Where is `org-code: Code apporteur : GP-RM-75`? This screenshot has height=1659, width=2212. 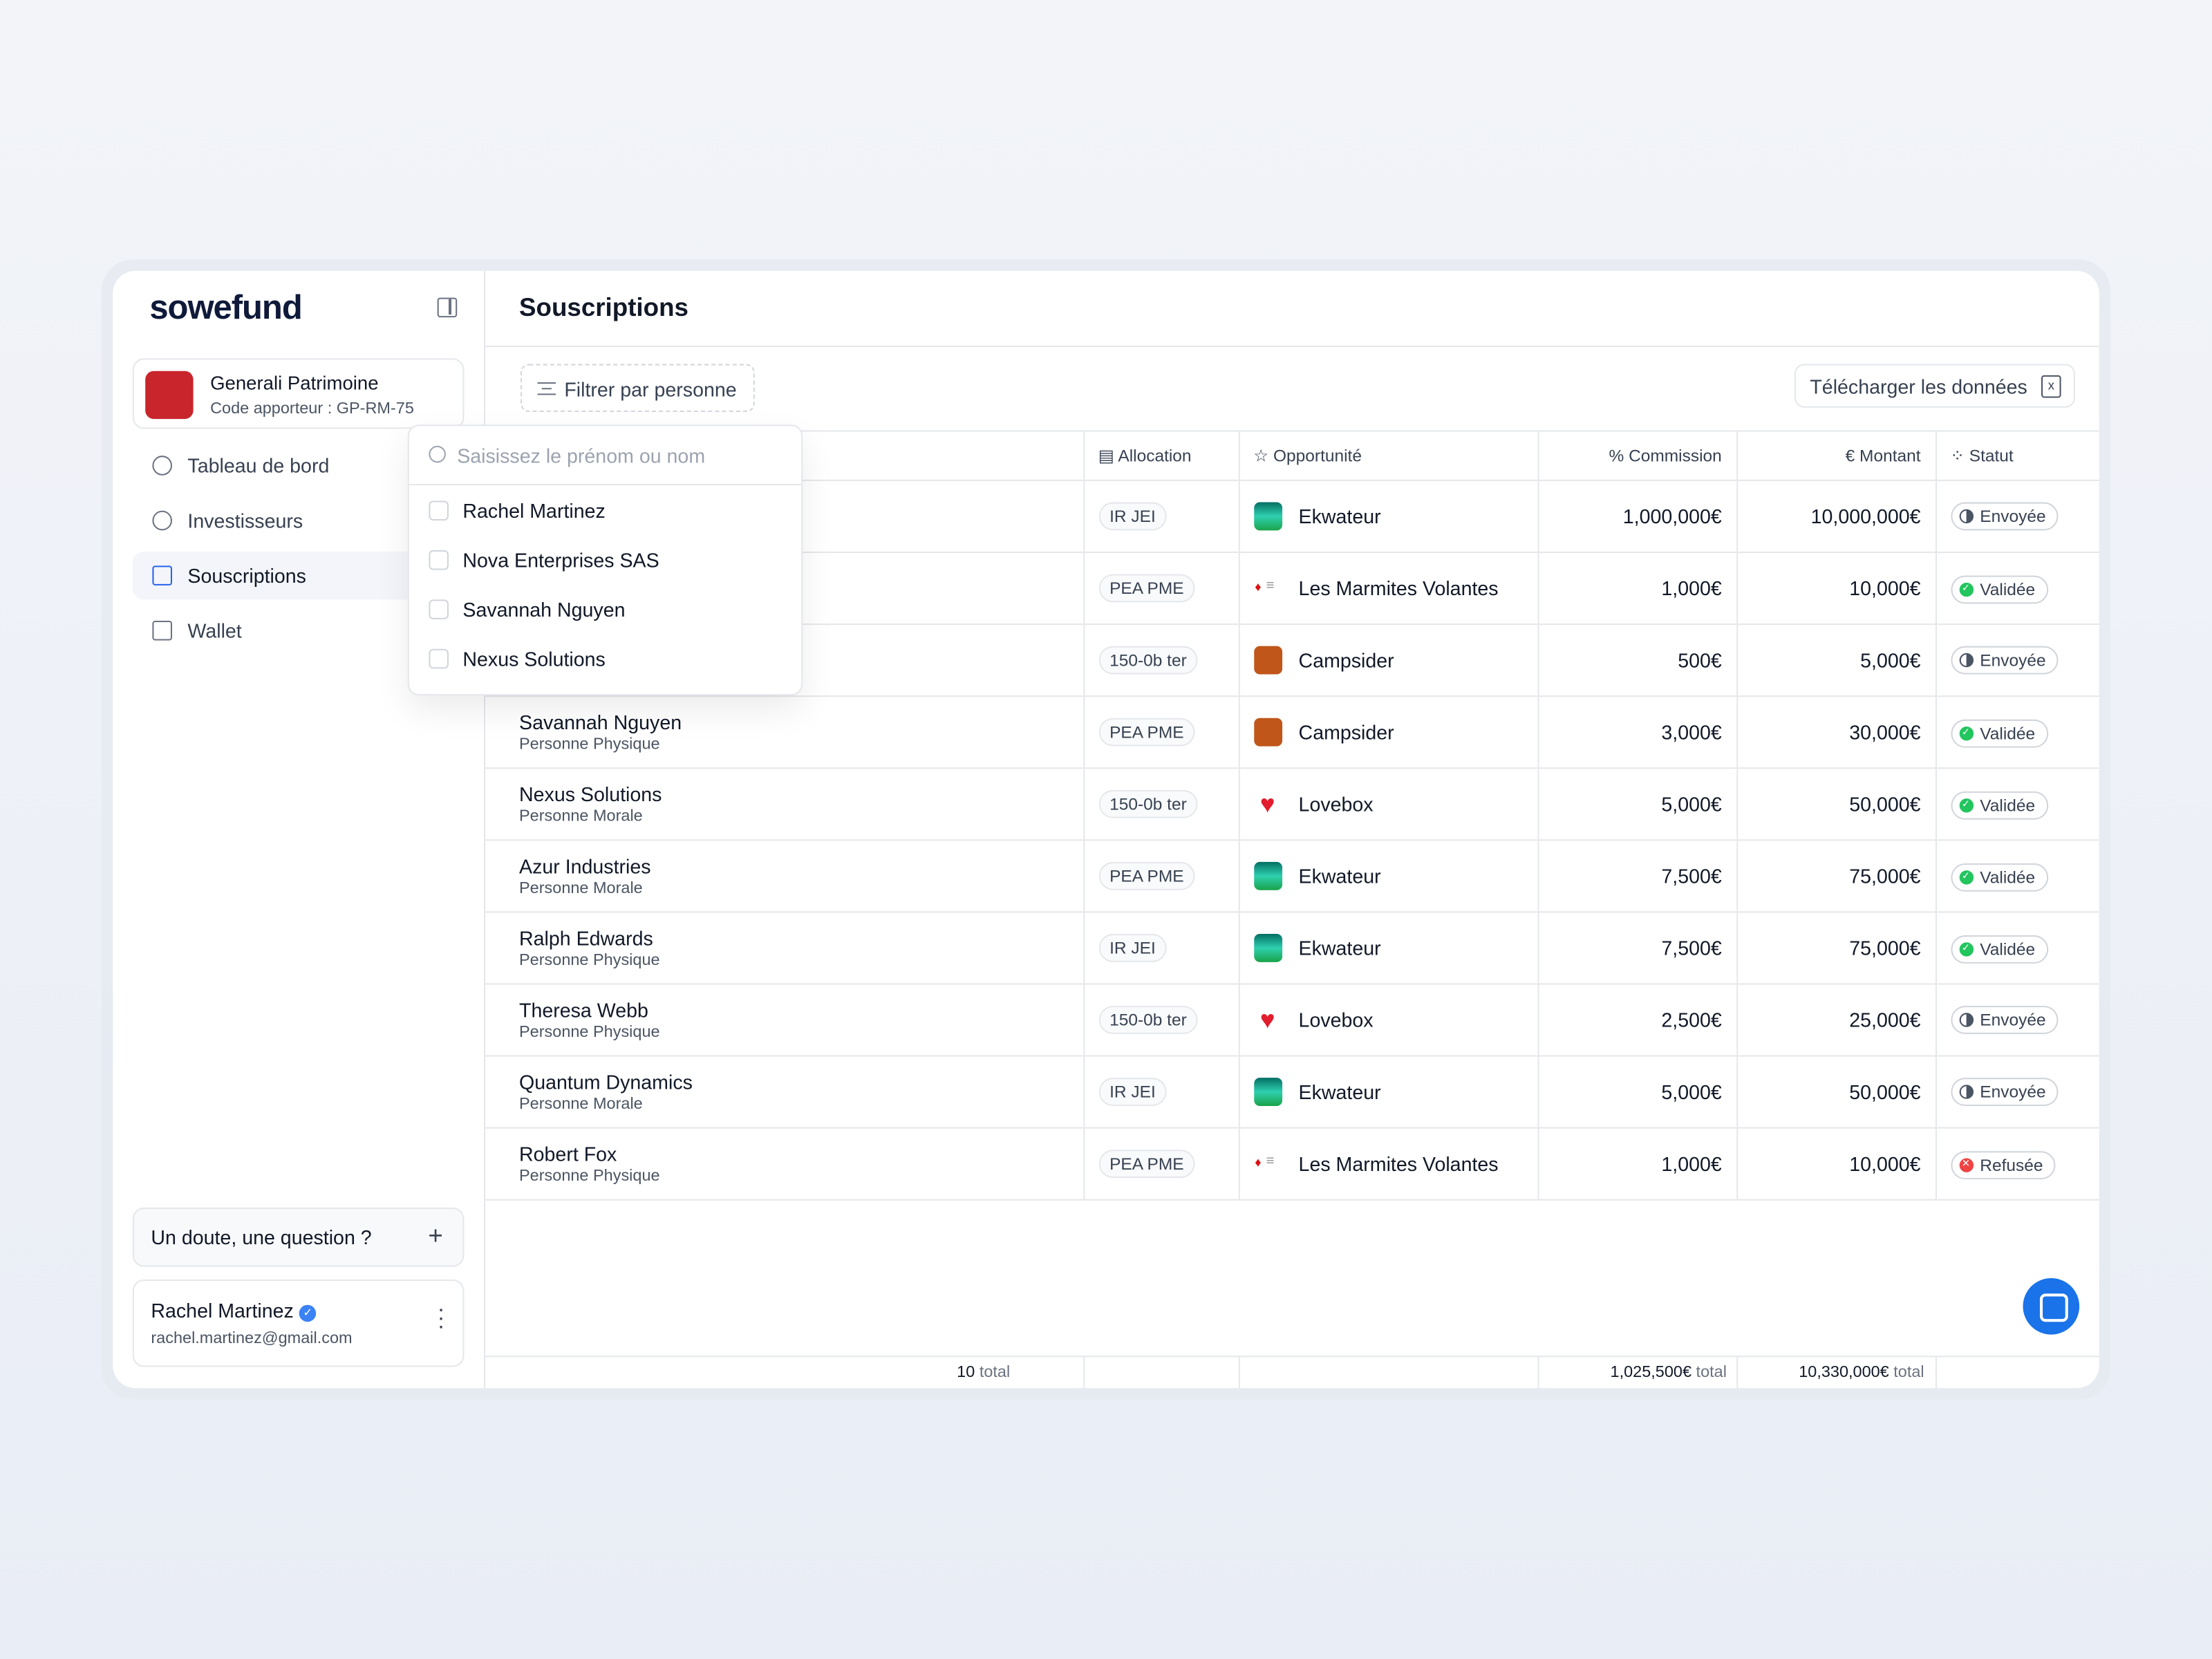
org-code: Code apporteur : GP-RM-75 is located at coordinates (312, 409).